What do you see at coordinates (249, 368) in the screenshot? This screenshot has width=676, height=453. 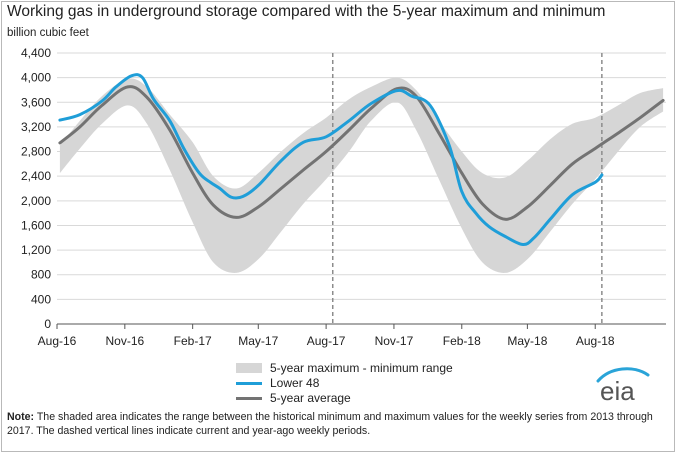 I see `legend-swatch-range` at bounding box center [249, 368].